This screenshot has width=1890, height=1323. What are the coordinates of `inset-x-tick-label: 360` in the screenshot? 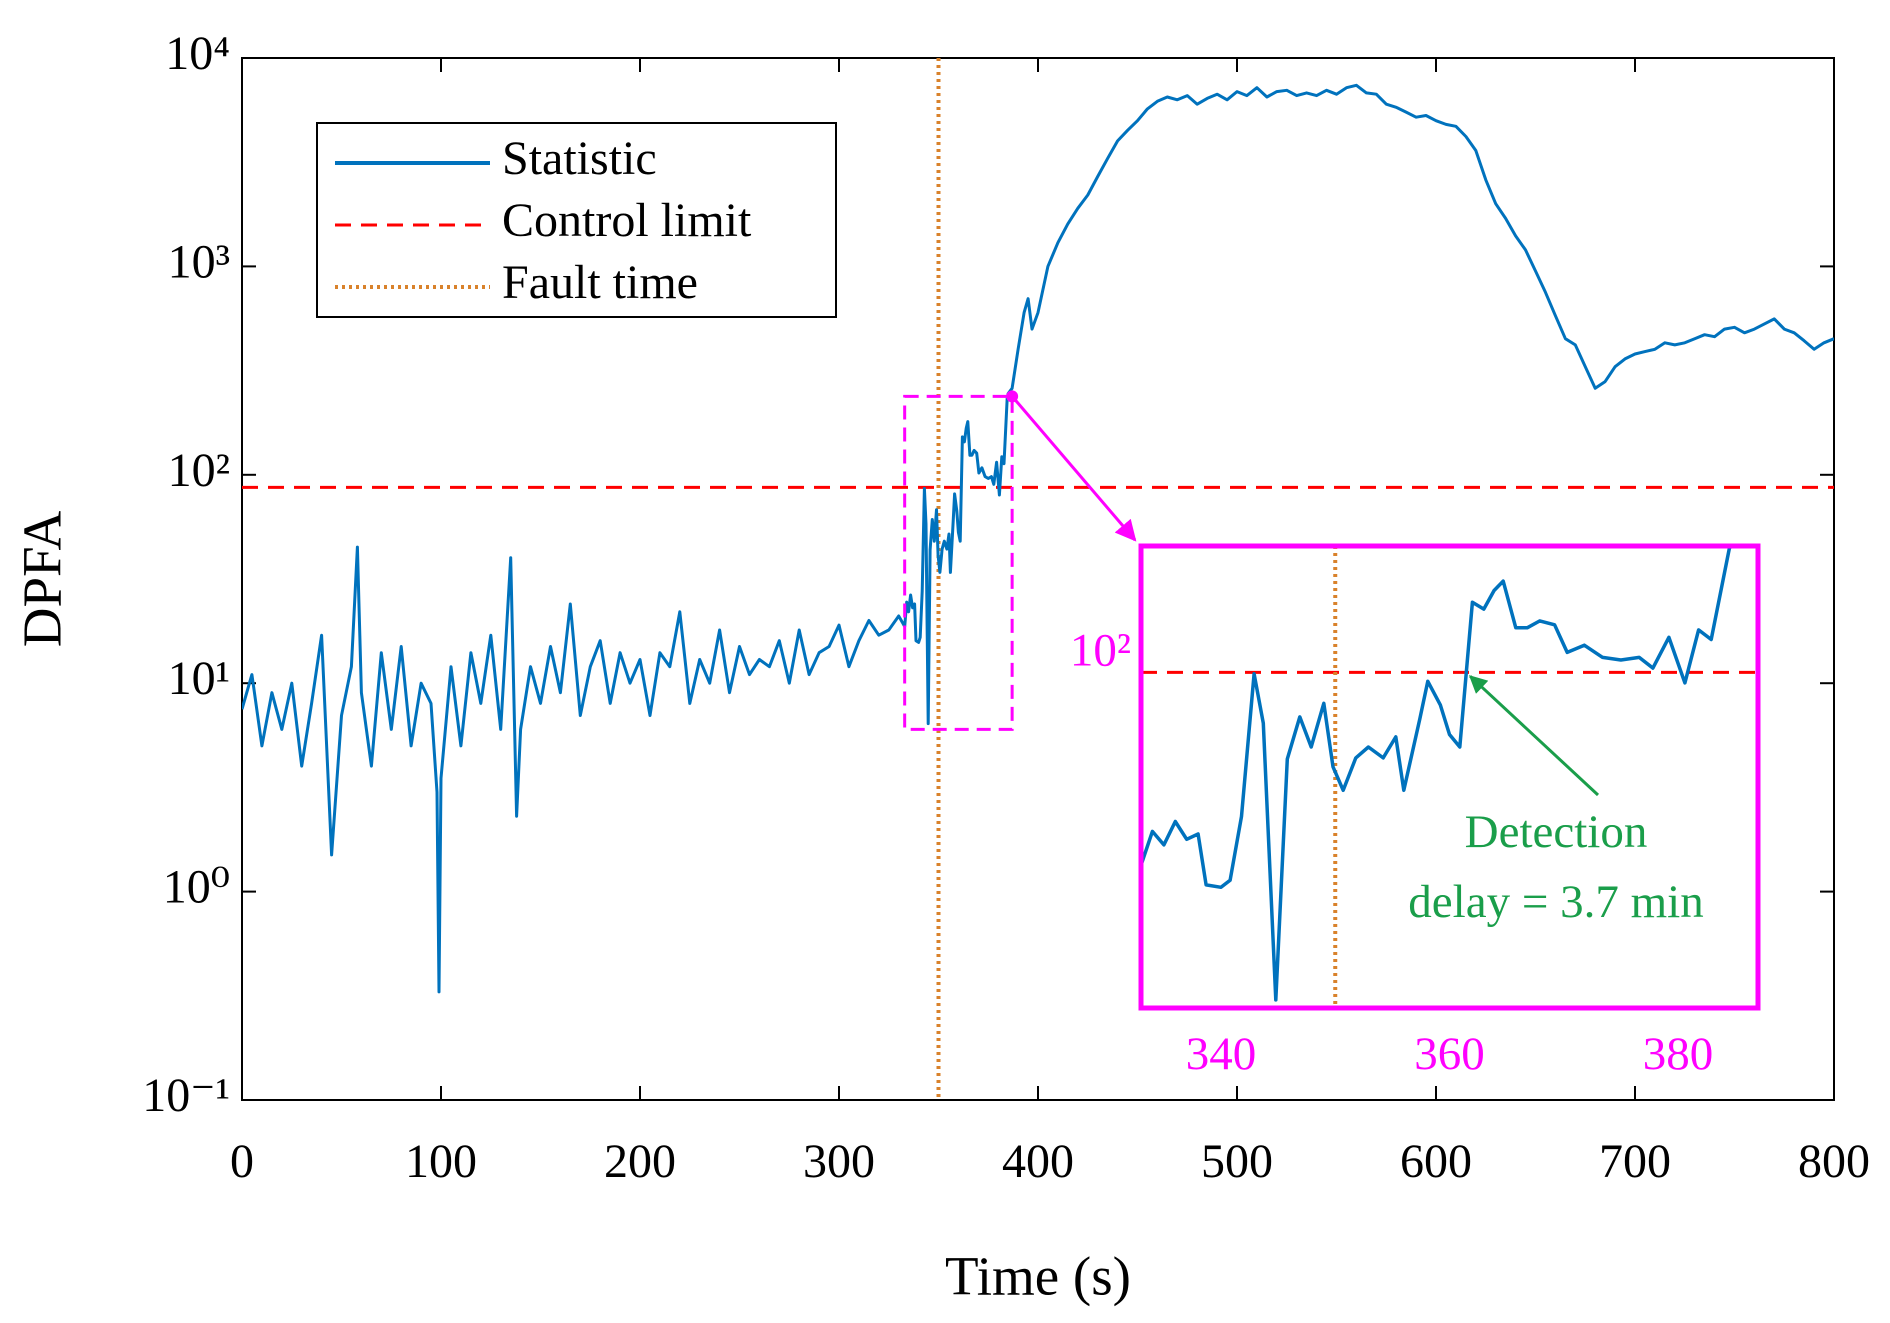 It's located at (1449, 1054).